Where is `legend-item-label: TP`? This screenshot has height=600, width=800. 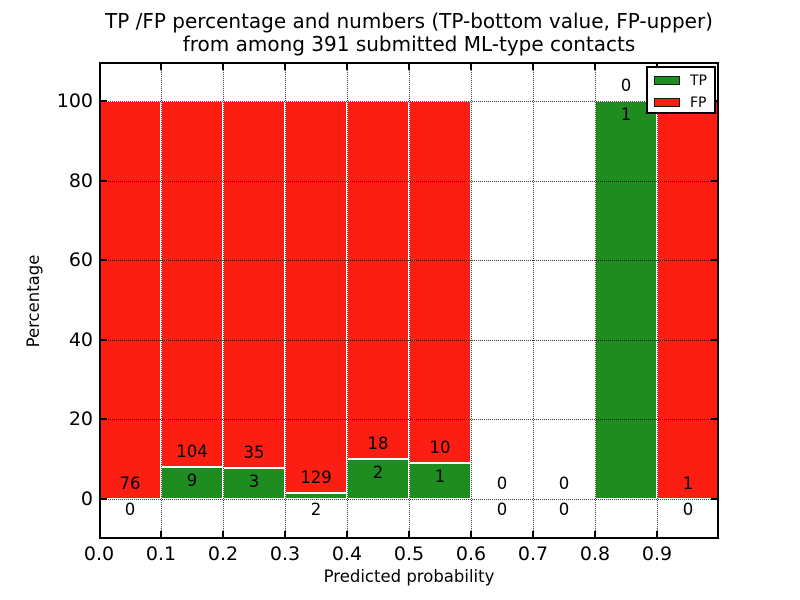 legend-item-label: TP is located at coordinates (698, 80).